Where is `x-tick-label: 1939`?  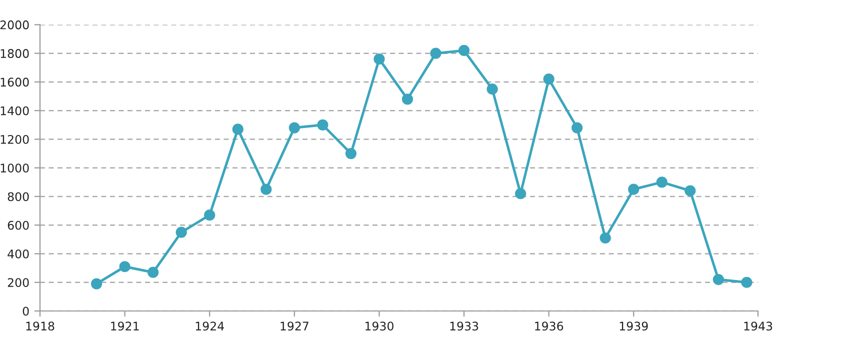 x-tick-label: 1939 is located at coordinates (634, 326).